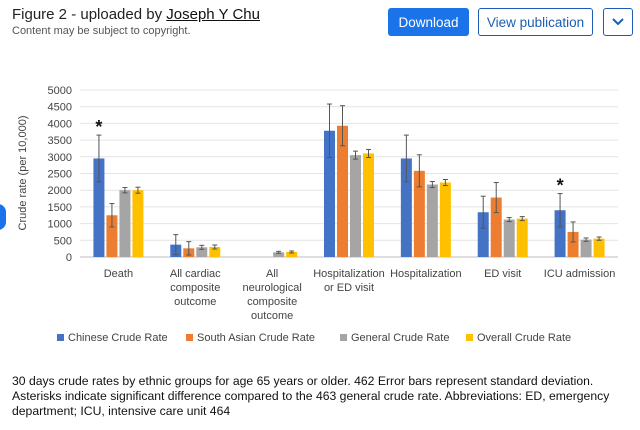 This screenshot has height=430, width=640. I want to click on x-category-label: ICU admission, so click(580, 274).